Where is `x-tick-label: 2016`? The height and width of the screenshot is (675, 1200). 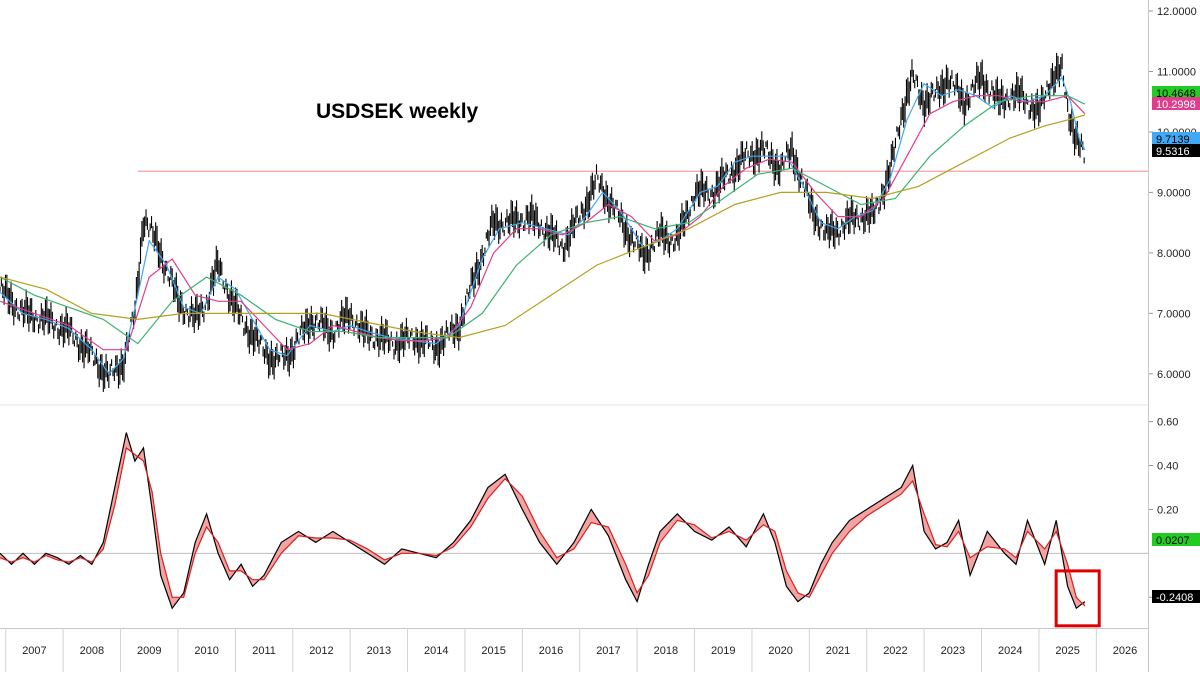 x-tick-label: 2016 is located at coordinates (551, 651).